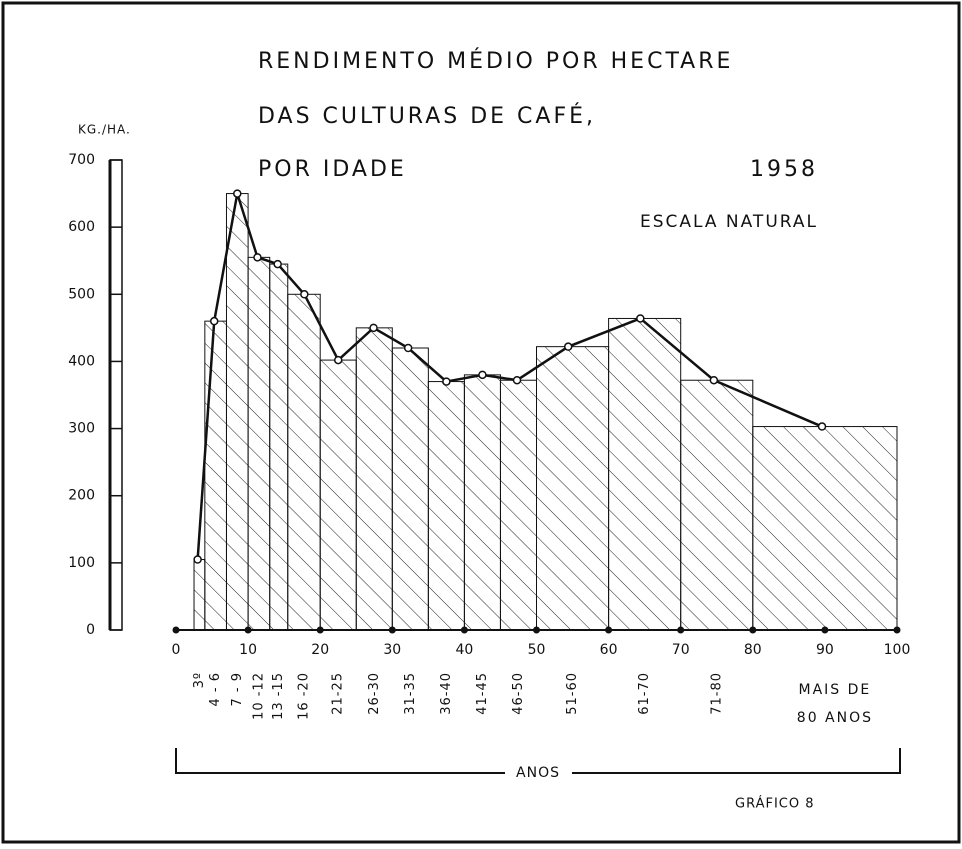  Describe the element at coordinates (644, 693) in the screenshot. I see `category-label: 61-70` at that location.